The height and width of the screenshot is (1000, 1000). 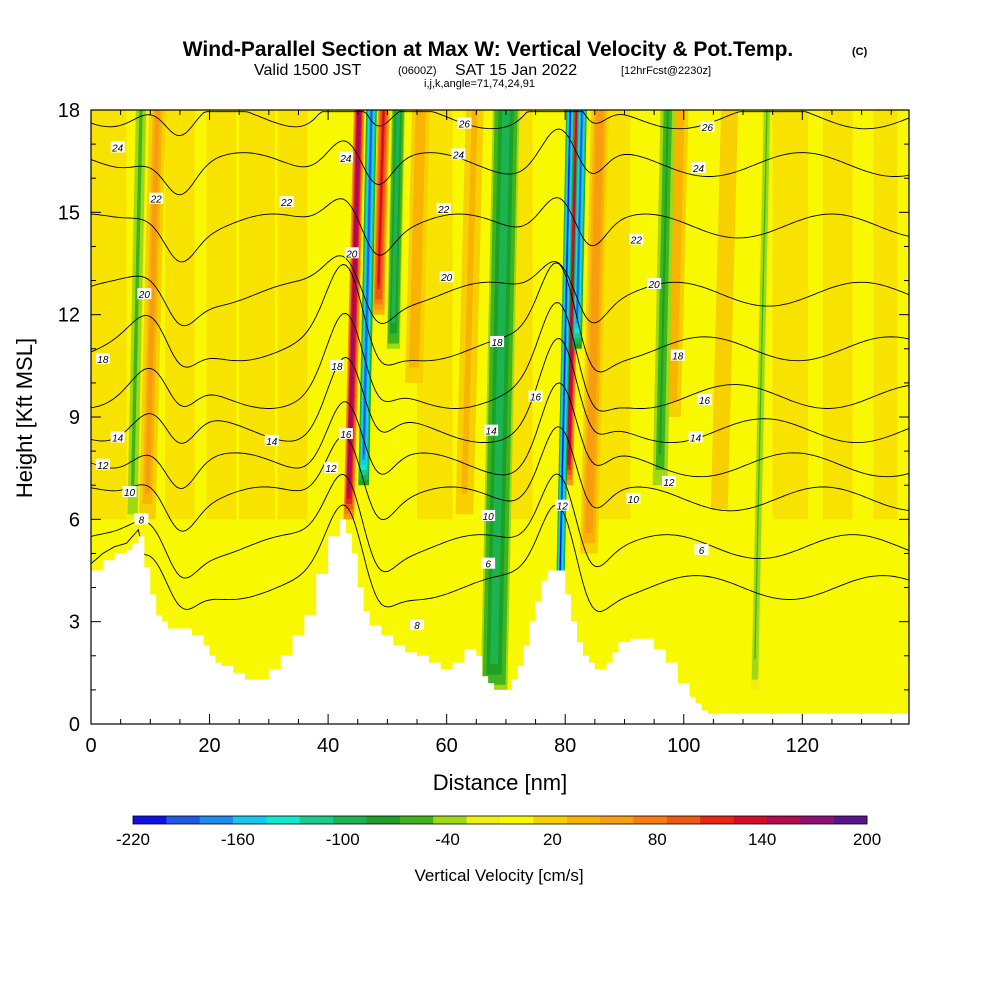 What do you see at coordinates (69, 111) in the screenshot?
I see `y-tick-label: 18` at bounding box center [69, 111].